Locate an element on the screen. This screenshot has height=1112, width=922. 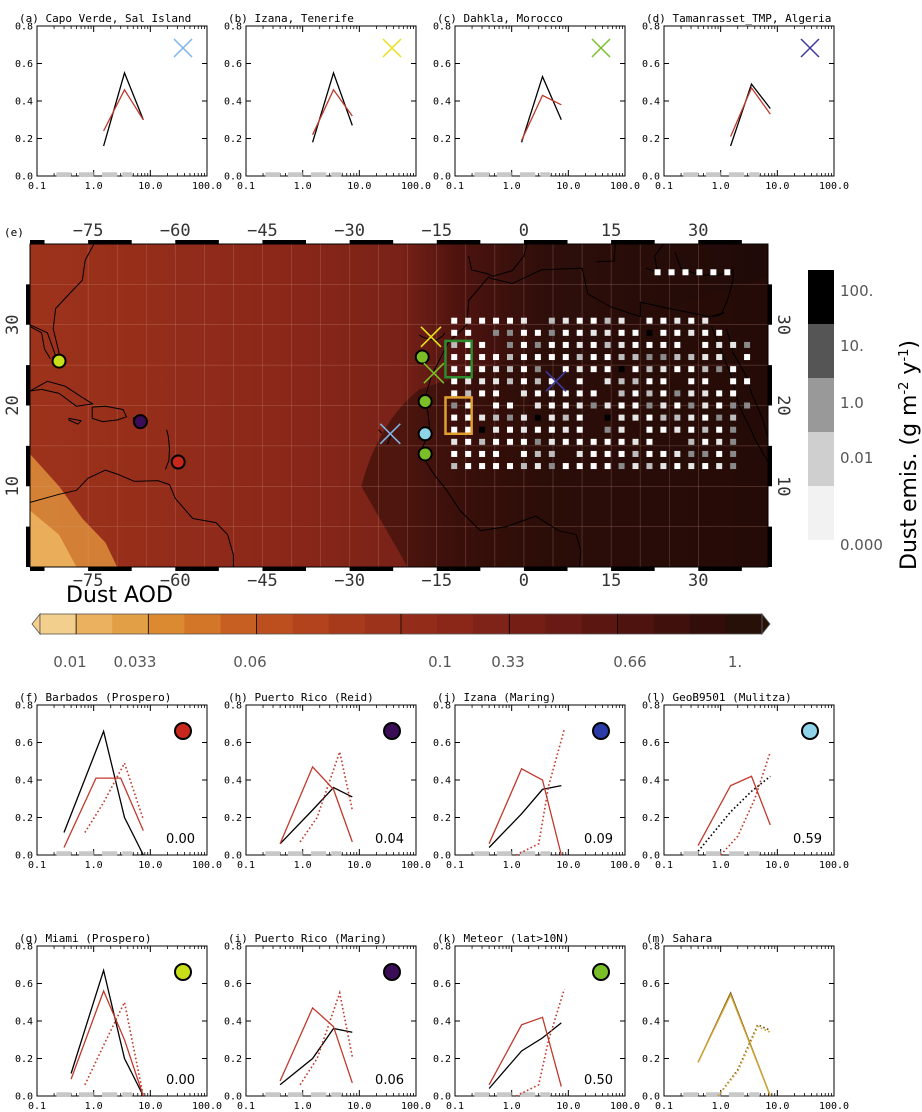
title-part: ) is located at coordinates (909, 344).